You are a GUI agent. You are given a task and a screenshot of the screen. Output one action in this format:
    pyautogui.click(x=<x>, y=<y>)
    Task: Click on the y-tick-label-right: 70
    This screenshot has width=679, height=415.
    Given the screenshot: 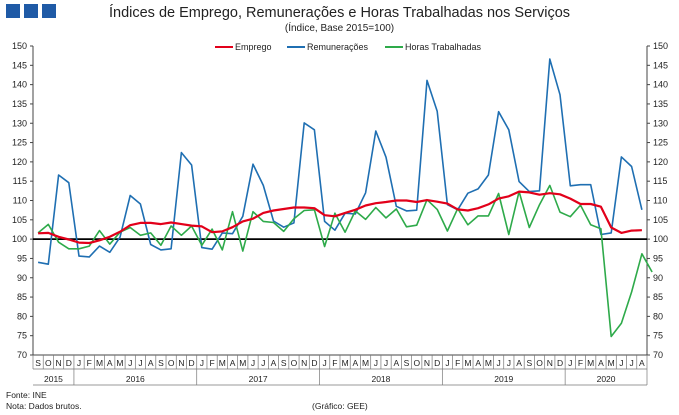 What is the action you would take?
    pyautogui.click(x=658, y=355)
    